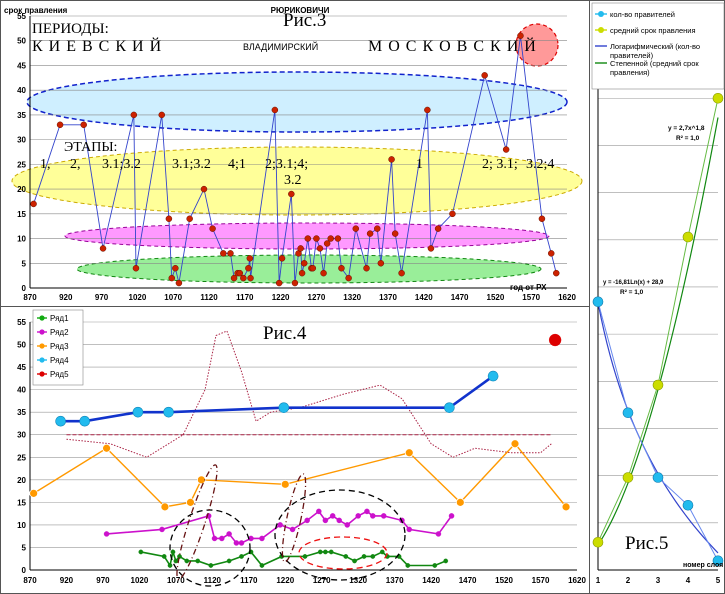 Image resolution: width=725 pixels, height=594 pixels. Describe the element at coordinates (628, 580) in the screenshot. I see `fig5-x-tick: 2` at that location.